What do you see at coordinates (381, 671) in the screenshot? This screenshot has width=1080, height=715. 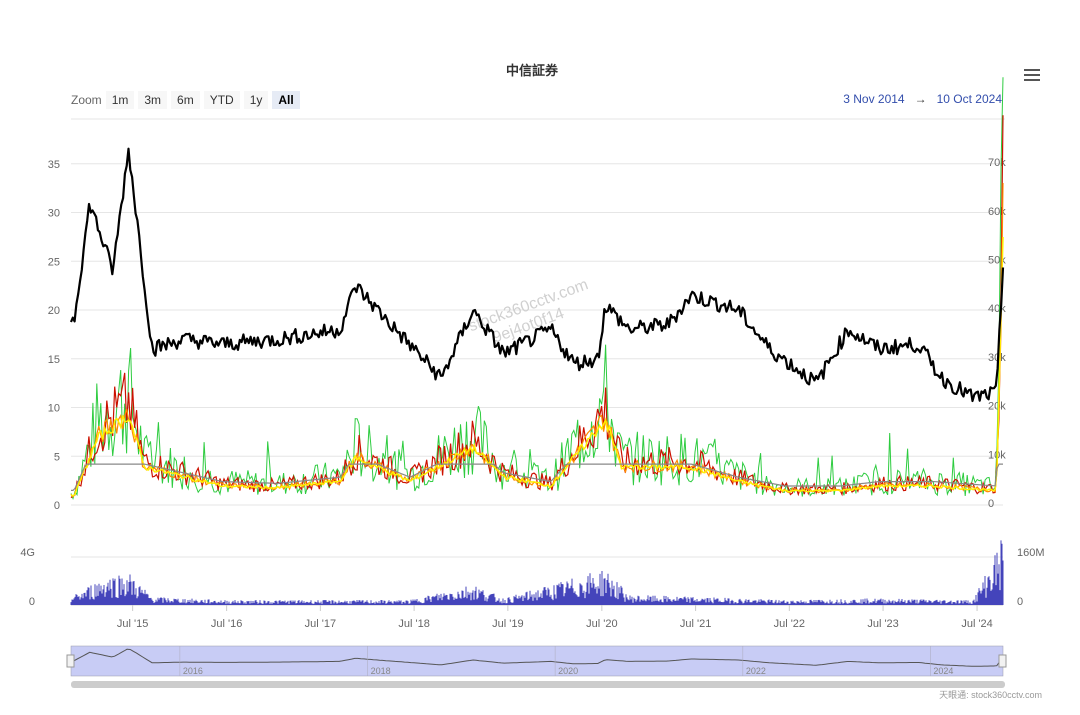 I see `navigator-tick-label: 2018` at bounding box center [381, 671].